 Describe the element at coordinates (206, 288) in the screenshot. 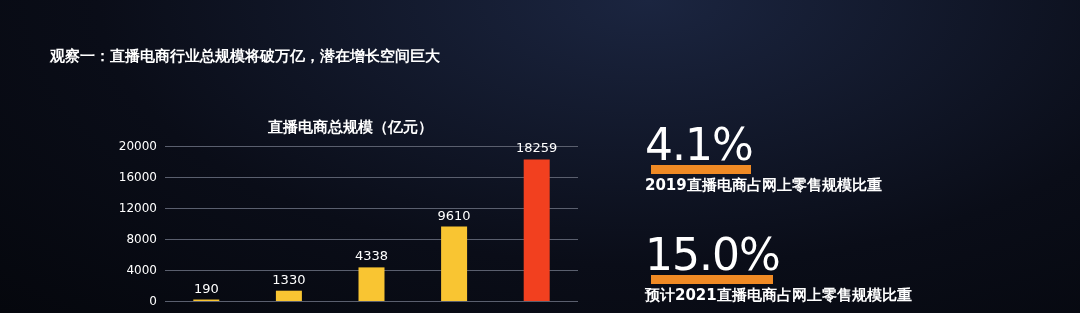

I see `data-label: 190` at that location.